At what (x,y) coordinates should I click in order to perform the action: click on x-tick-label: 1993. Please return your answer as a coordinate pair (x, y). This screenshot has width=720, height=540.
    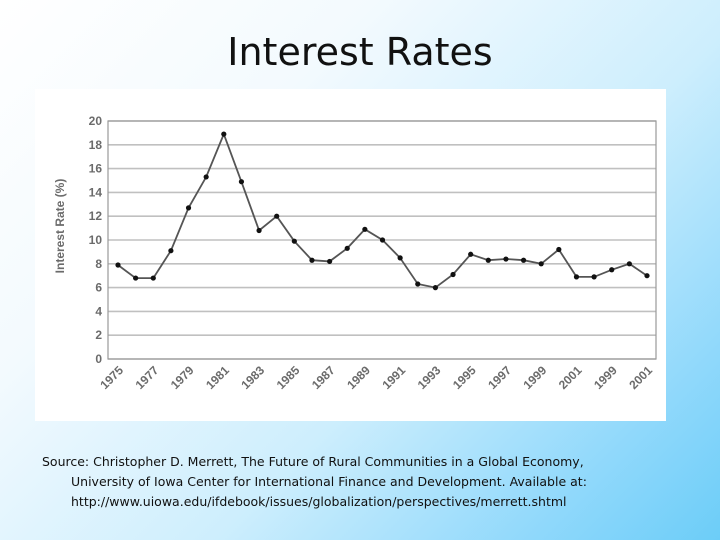
    Looking at the image, I should click on (429, 377).